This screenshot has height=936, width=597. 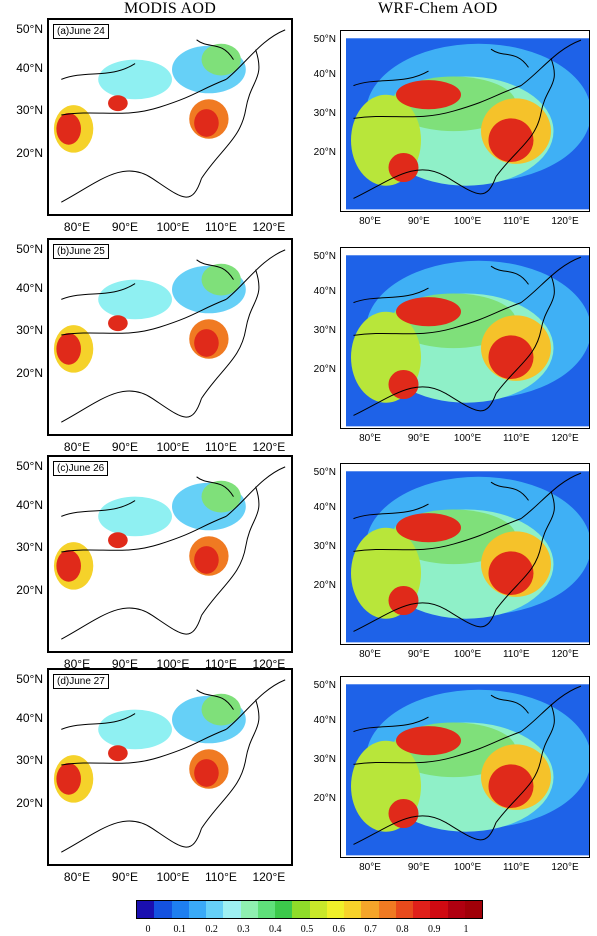 I want to click on modis-aod-map: (b)June 25, so click(x=170, y=337).